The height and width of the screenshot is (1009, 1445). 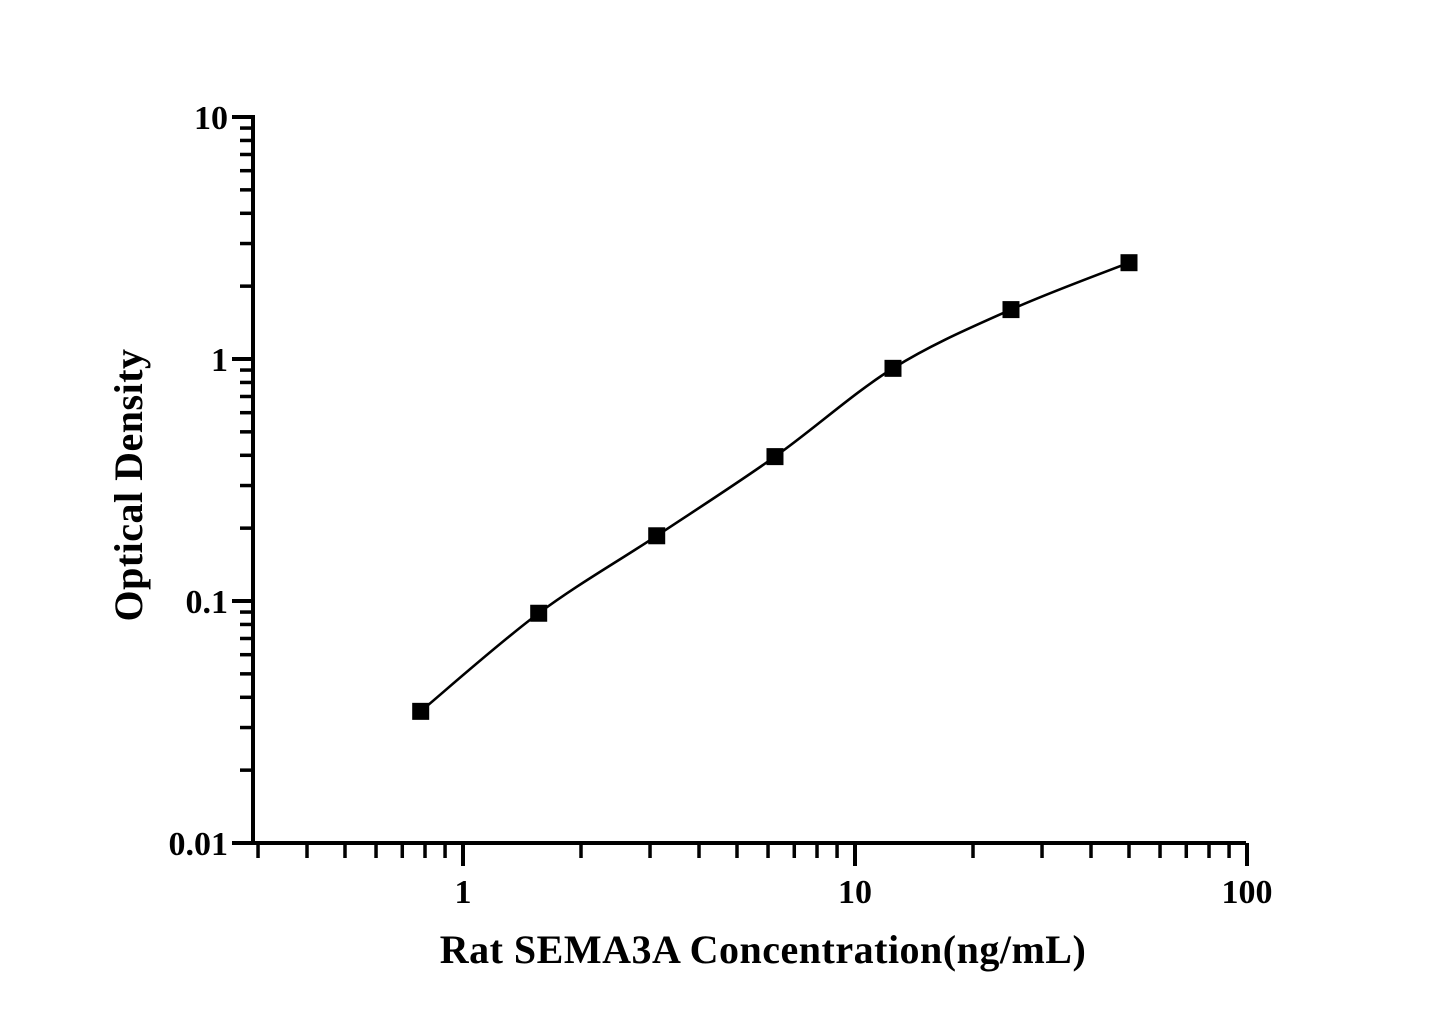 I want to click on data-point-marker: 50 ng/mL, OD 2.5, so click(x=1129, y=263).